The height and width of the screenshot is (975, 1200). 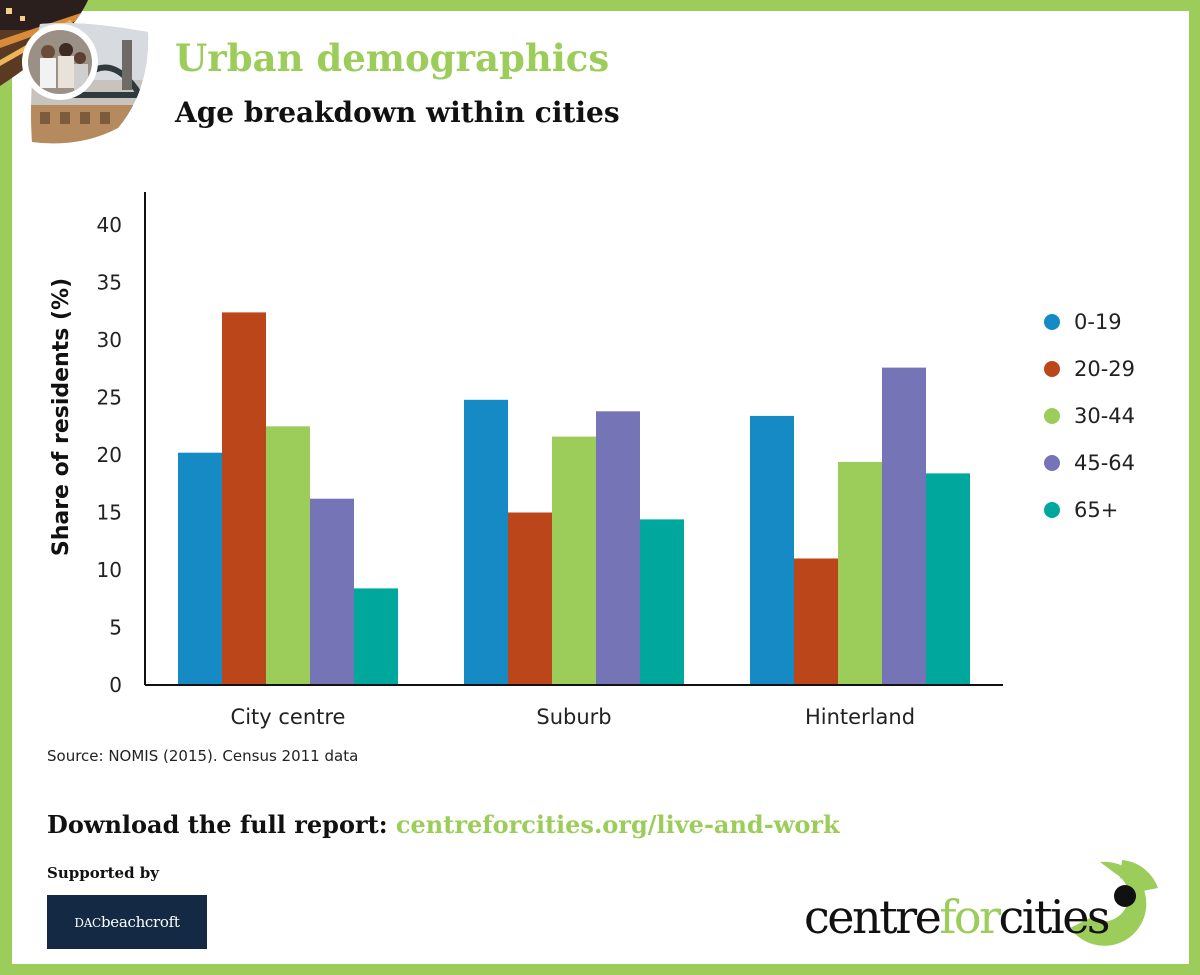 I want to click on page-title: Urban demographics, so click(x=392, y=58).